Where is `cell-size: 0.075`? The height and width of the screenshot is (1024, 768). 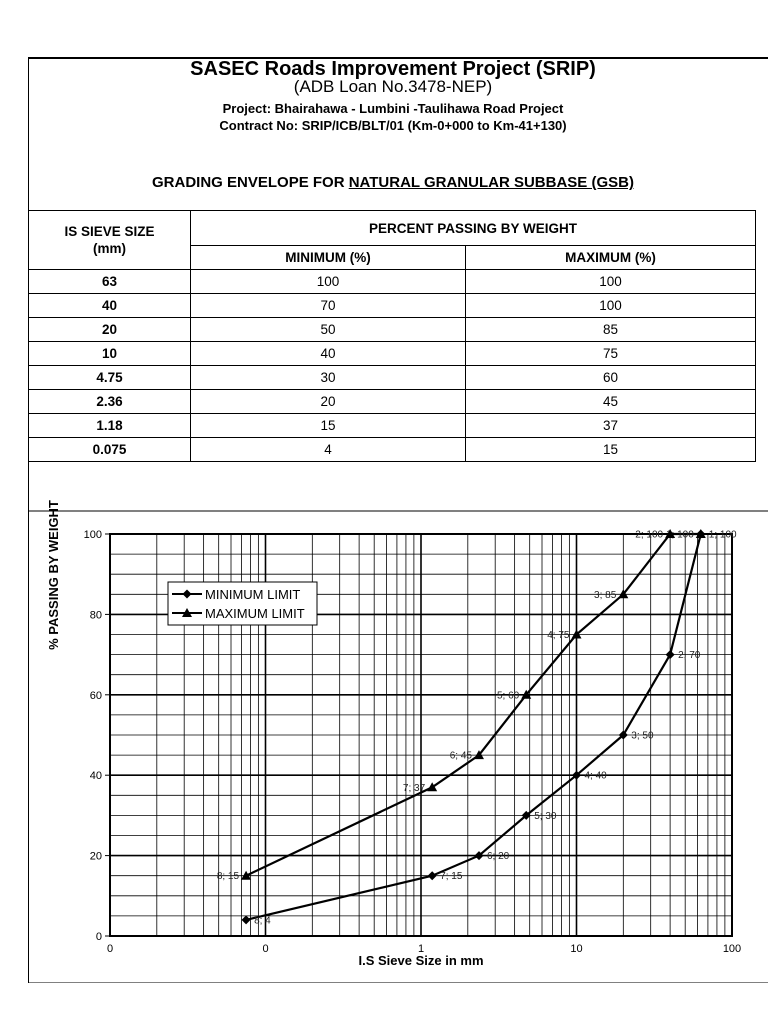
cell-size: 0.075 is located at coordinates (109, 449).